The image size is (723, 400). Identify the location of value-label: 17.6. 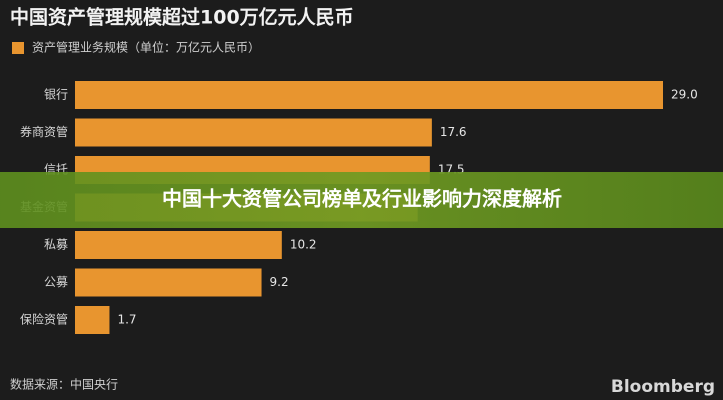
(453, 132).